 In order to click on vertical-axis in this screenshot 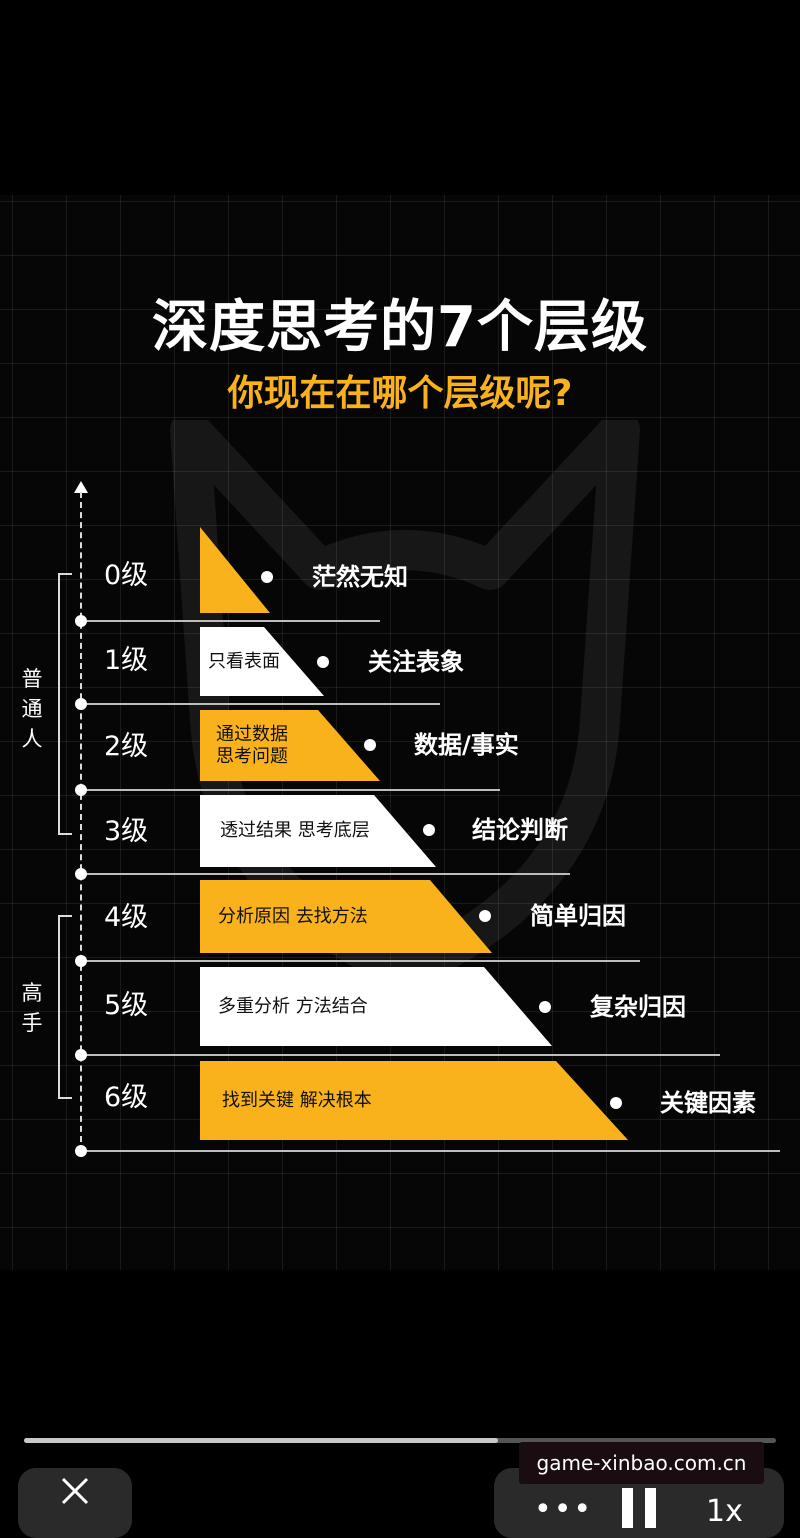, I will do `click(81, 822)`.